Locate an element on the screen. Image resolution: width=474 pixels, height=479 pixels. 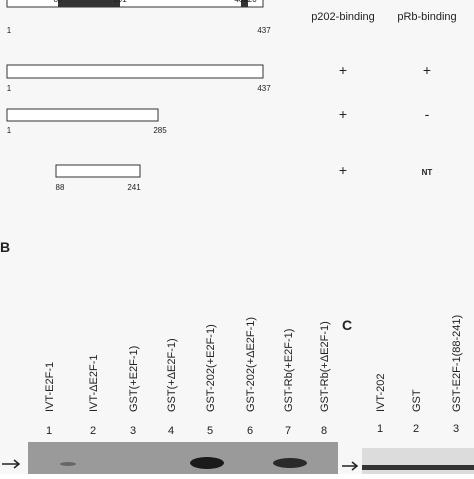
binding-result: NT is located at coordinates (427, 172).